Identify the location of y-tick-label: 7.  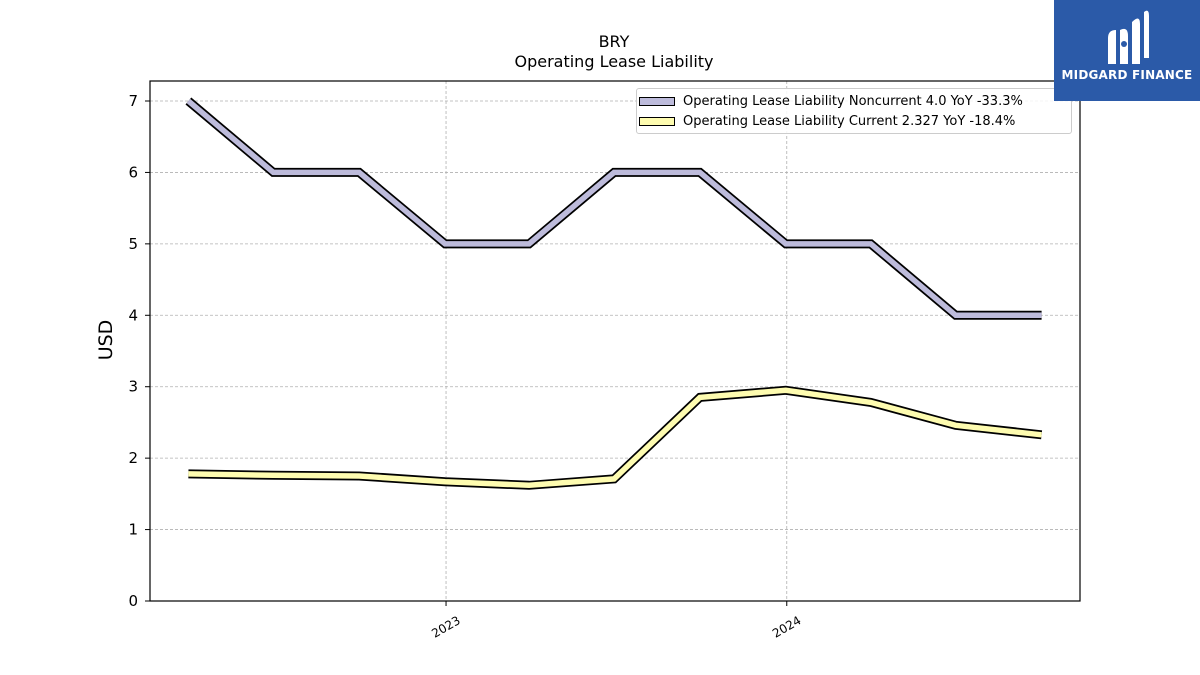
(133, 101).